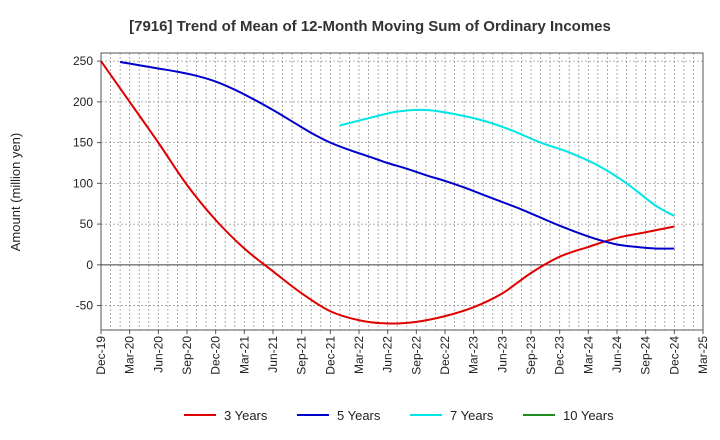  What do you see at coordinates (617, 354) in the screenshot?
I see `x-tick-label: Jun-24` at bounding box center [617, 354].